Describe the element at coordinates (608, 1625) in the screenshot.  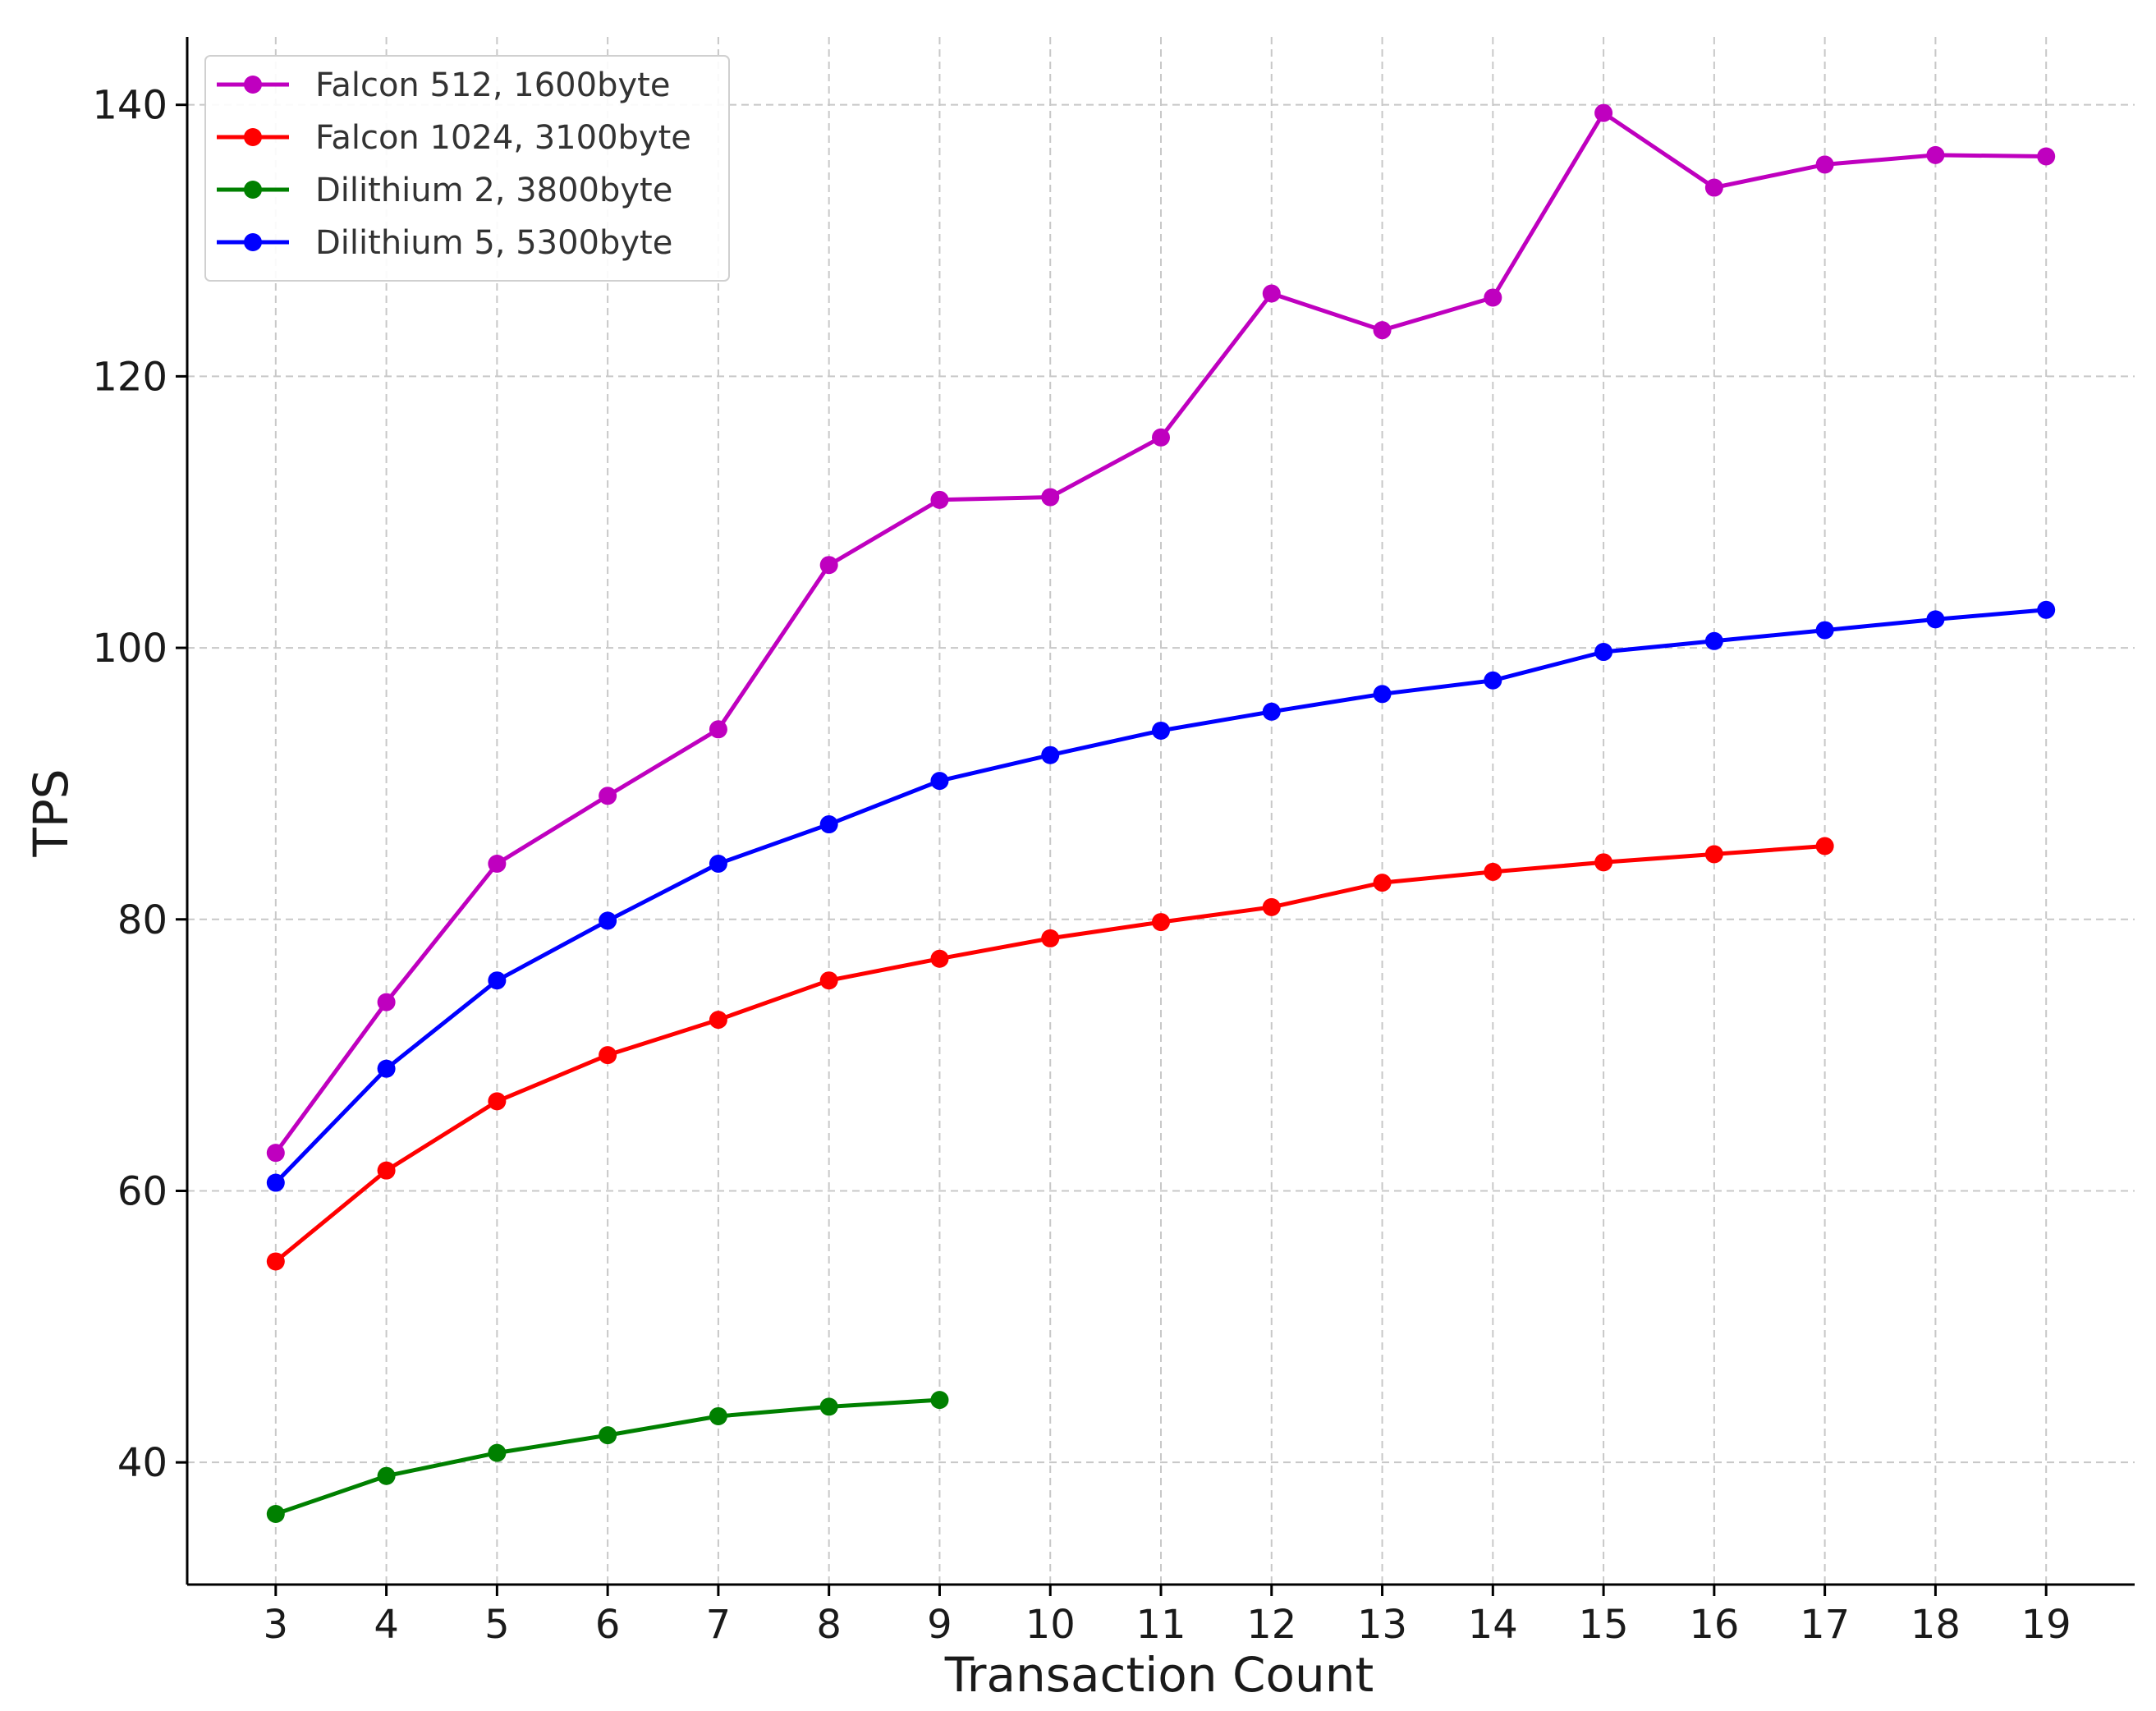
I see `x-tick-label: 6` at that location.